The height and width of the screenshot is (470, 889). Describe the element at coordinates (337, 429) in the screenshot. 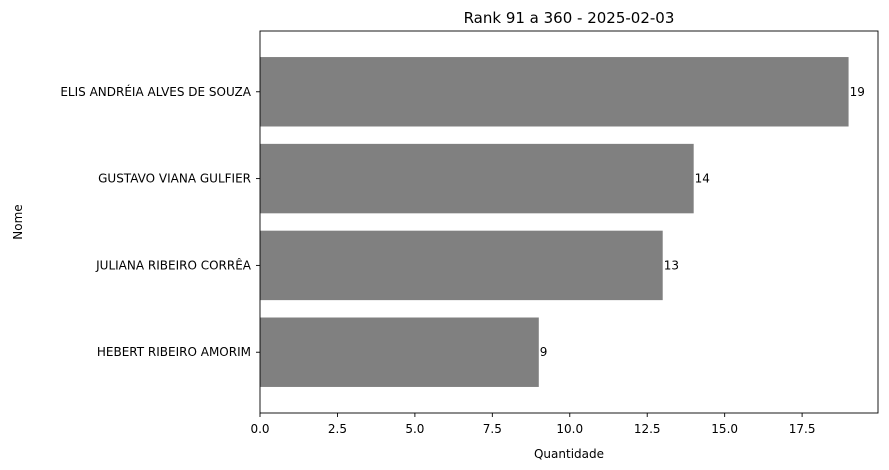

I see `x-tick-label: 2.5` at that location.